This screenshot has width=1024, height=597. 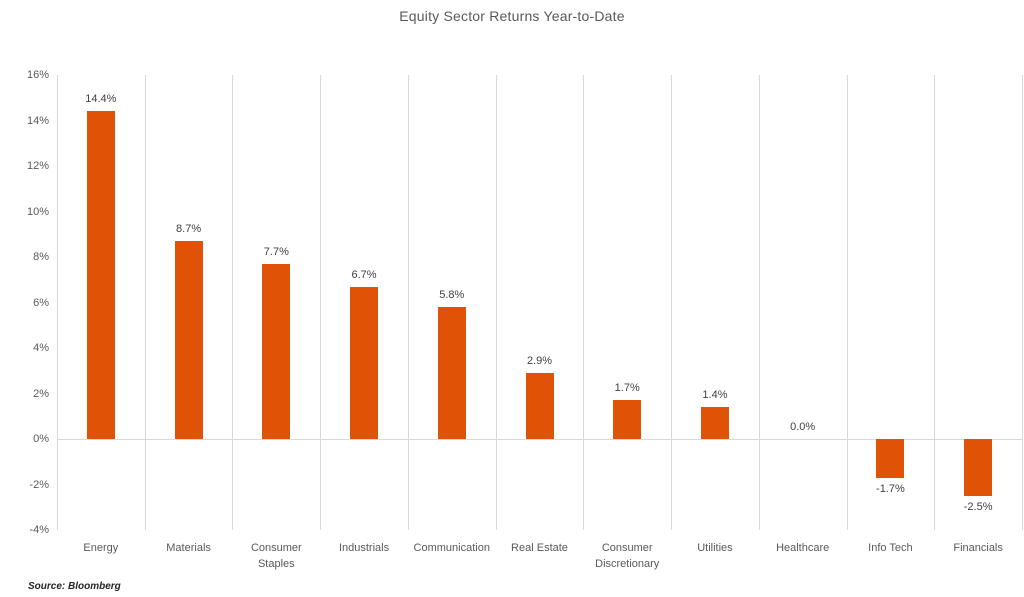 I want to click on bar-real-estate, so click(x=540, y=406).